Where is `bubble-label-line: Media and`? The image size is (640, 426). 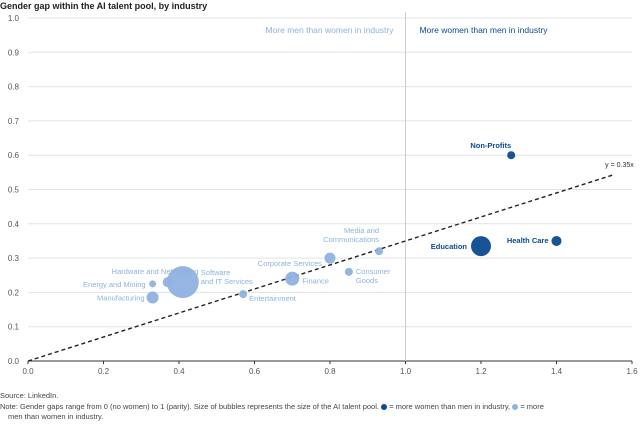
bubble-label-line: Media and is located at coordinates (361, 230).